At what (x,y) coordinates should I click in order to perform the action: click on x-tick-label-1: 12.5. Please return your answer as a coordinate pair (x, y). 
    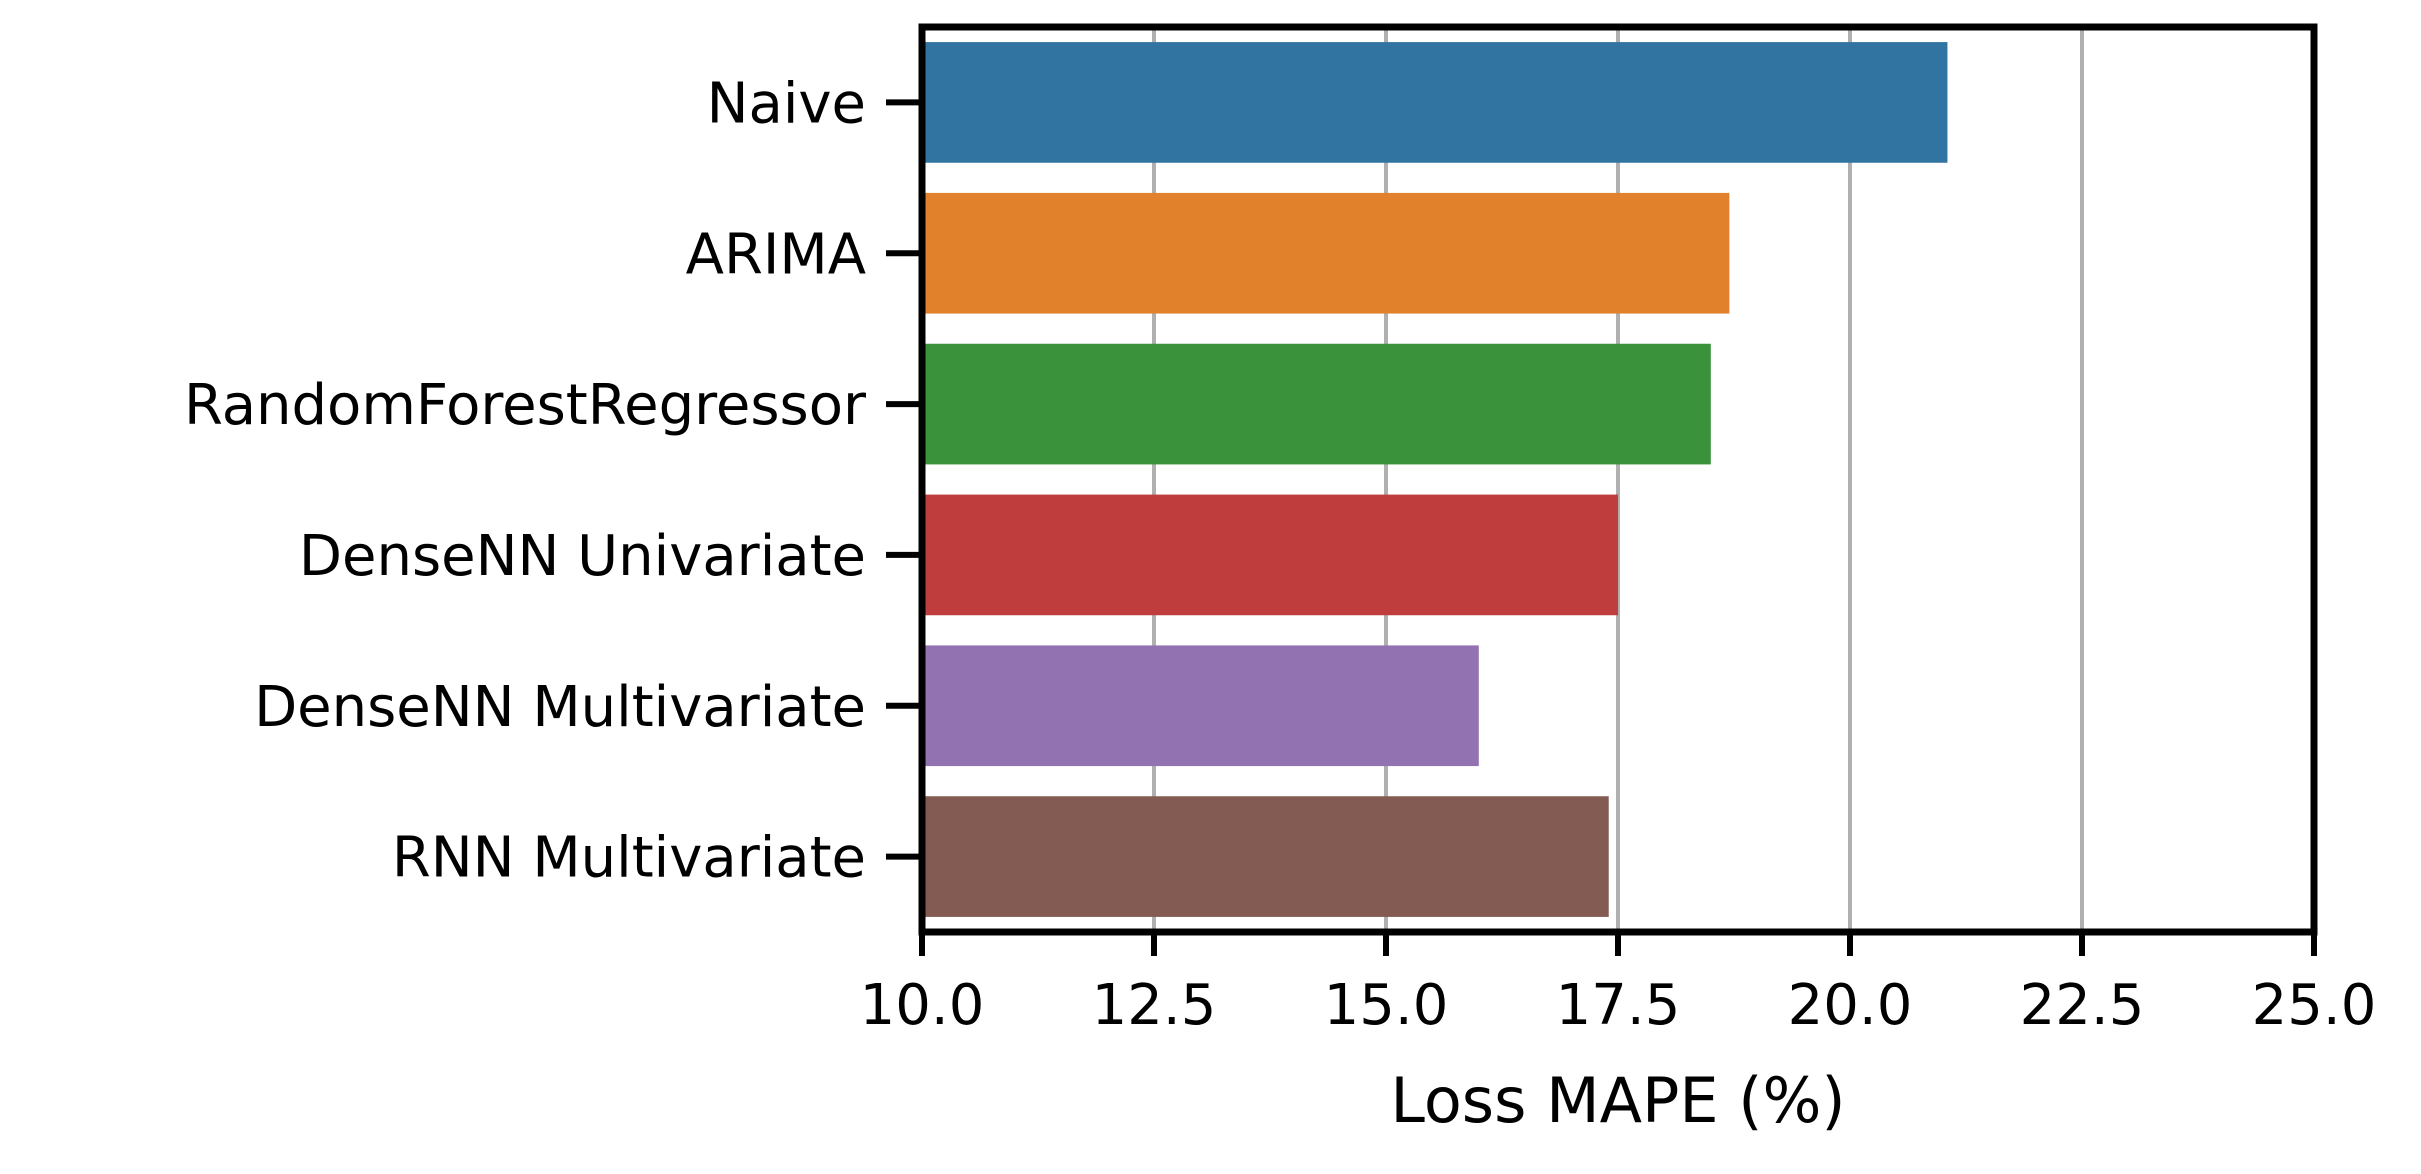
    Looking at the image, I should click on (1154, 1005).